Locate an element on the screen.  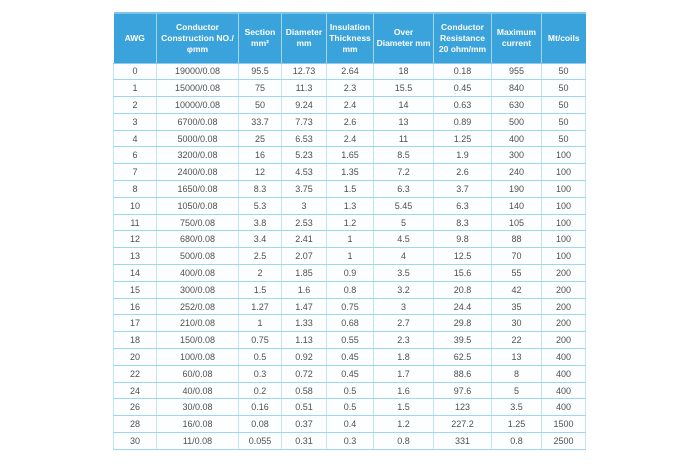
column-header-diameter: Diameter mm is located at coordinates (304, 38).